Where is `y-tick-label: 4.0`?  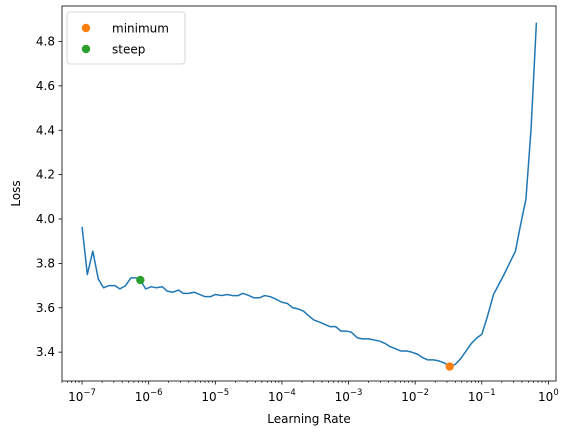 y-tick-label: 4.0 is located at coordinates (45, 219).